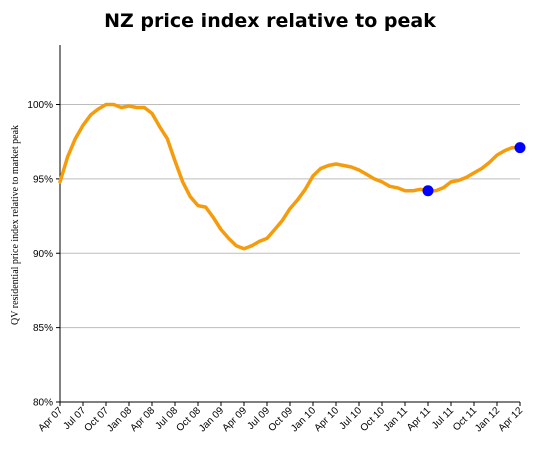 The width and height of the screenshot is (540, 463). Describe the element at coordinates (396, 419) in the screenshot. I see `x-tick-label: Jan 11` at that location.